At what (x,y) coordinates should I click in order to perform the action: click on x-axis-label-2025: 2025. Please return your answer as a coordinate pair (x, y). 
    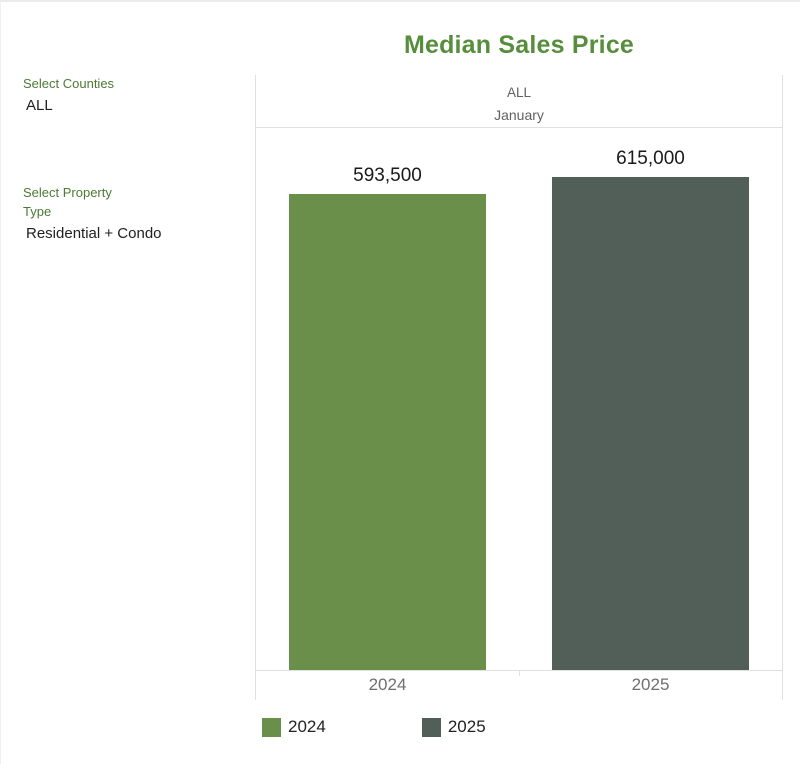
    Looking at the image, I should click on (650, 684).